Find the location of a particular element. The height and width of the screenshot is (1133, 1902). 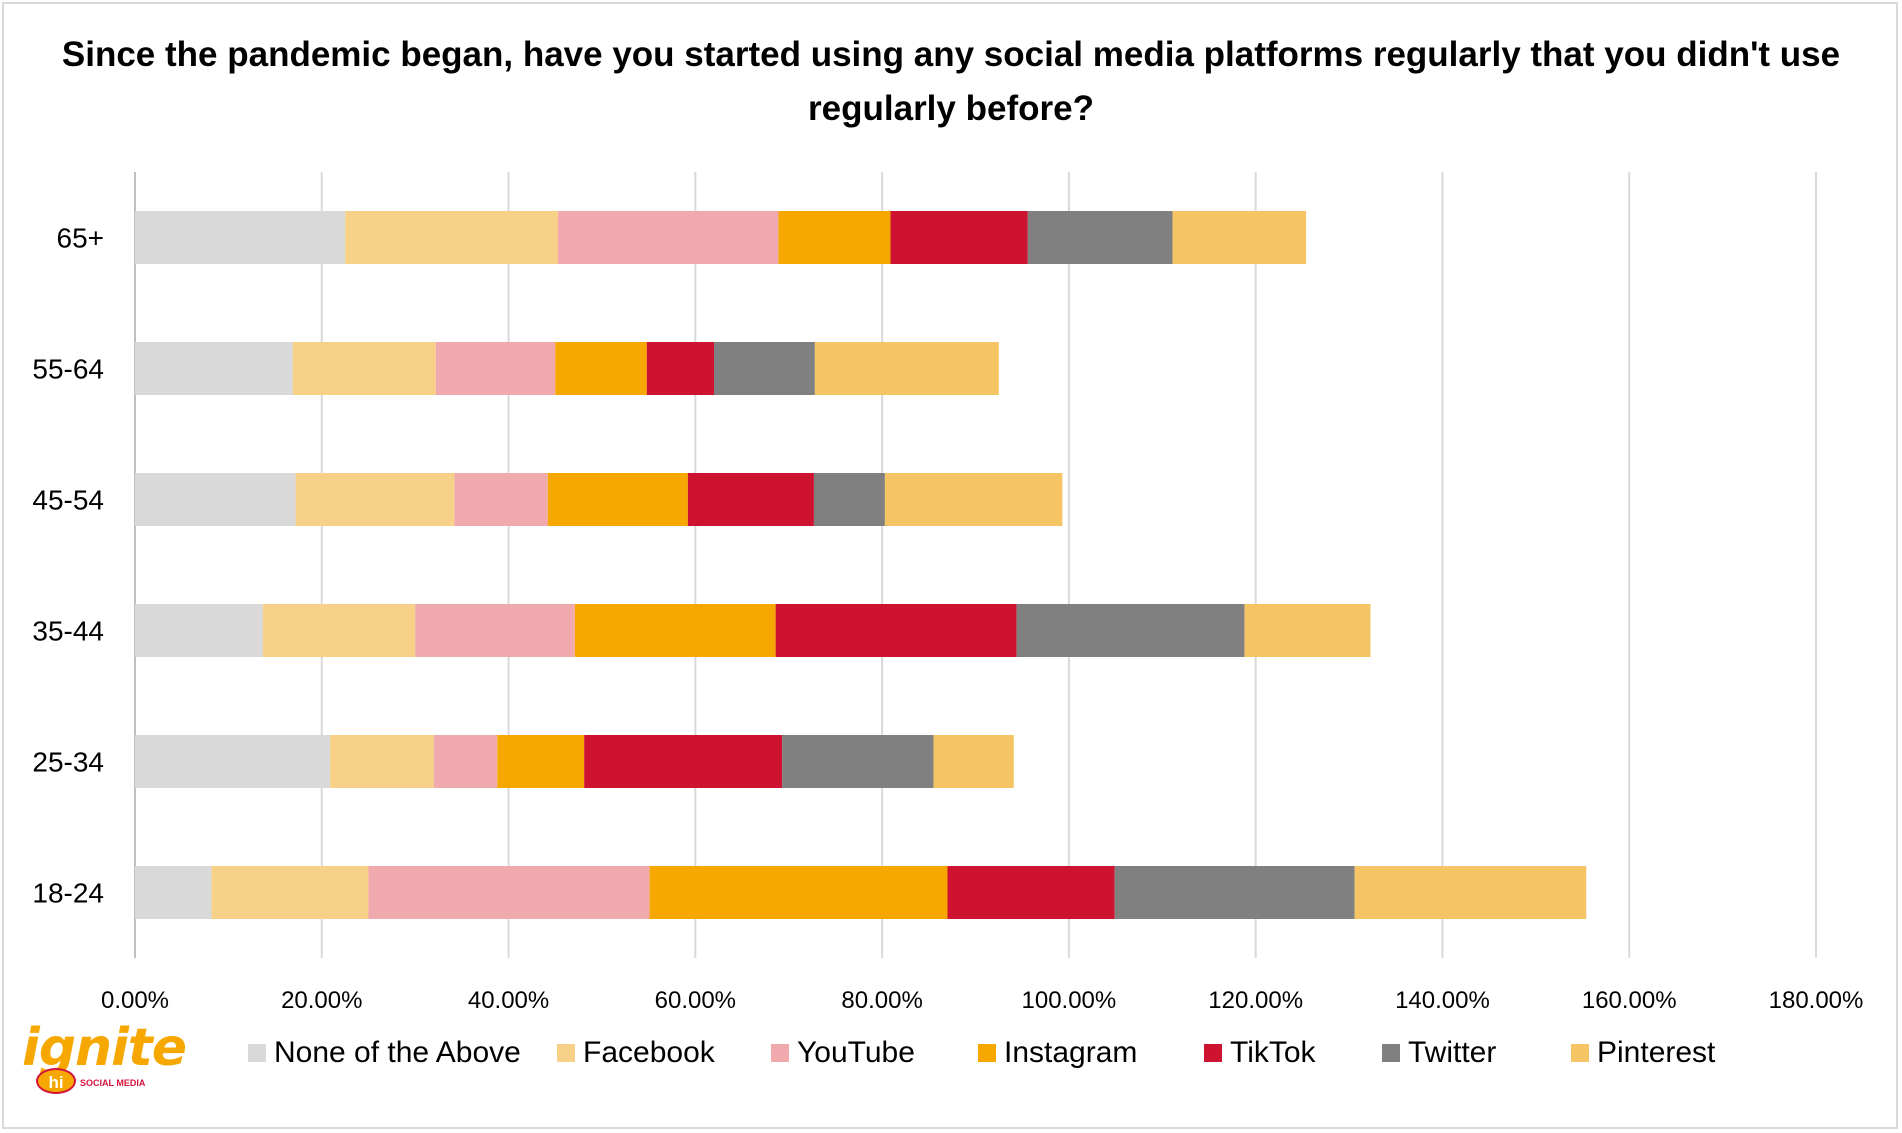

category-label: 25-34 is located at coordinates (68, 762).